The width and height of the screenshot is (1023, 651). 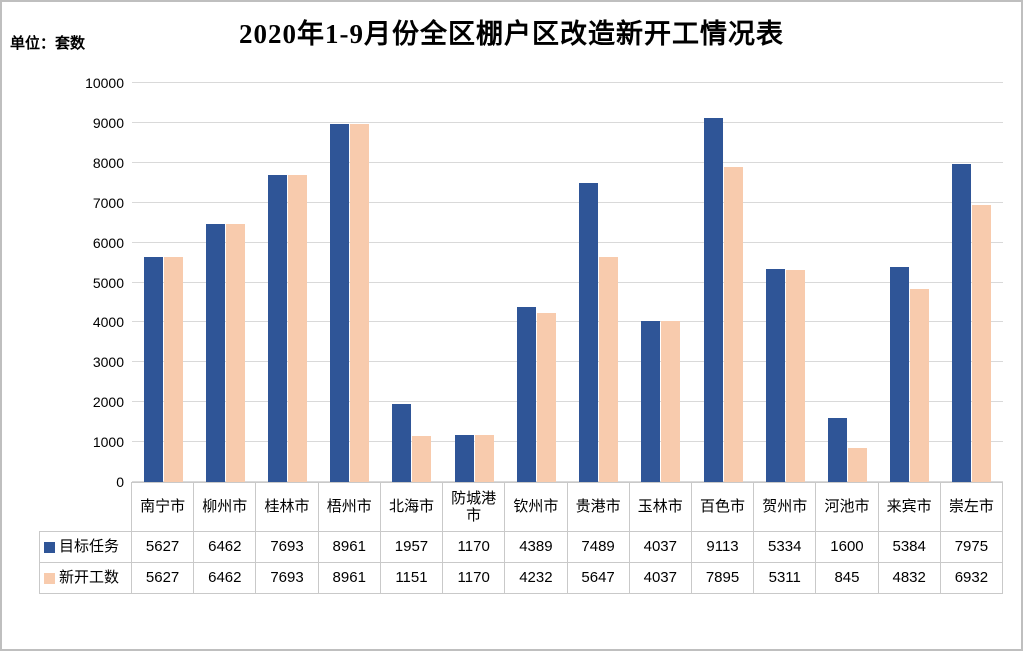 I want to click on value-series1-5: 1957, so click(x=412, y=547).